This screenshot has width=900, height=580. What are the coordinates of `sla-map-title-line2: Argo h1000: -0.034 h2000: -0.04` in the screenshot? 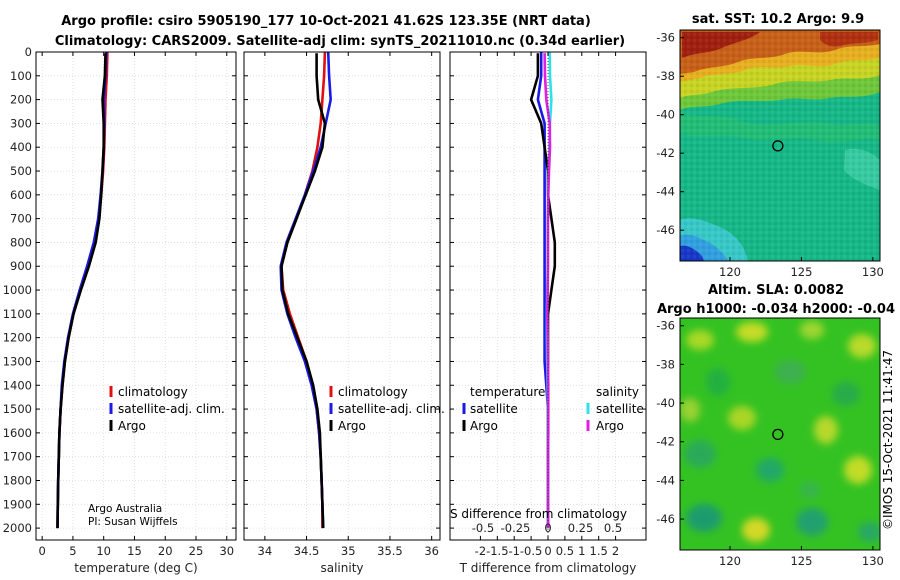 It's located at (776, 309).